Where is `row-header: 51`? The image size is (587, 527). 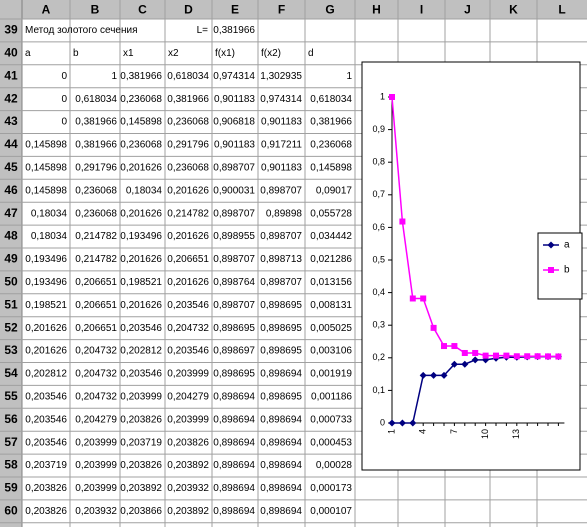
row-header: 51 is located at coordinates (11, 304).